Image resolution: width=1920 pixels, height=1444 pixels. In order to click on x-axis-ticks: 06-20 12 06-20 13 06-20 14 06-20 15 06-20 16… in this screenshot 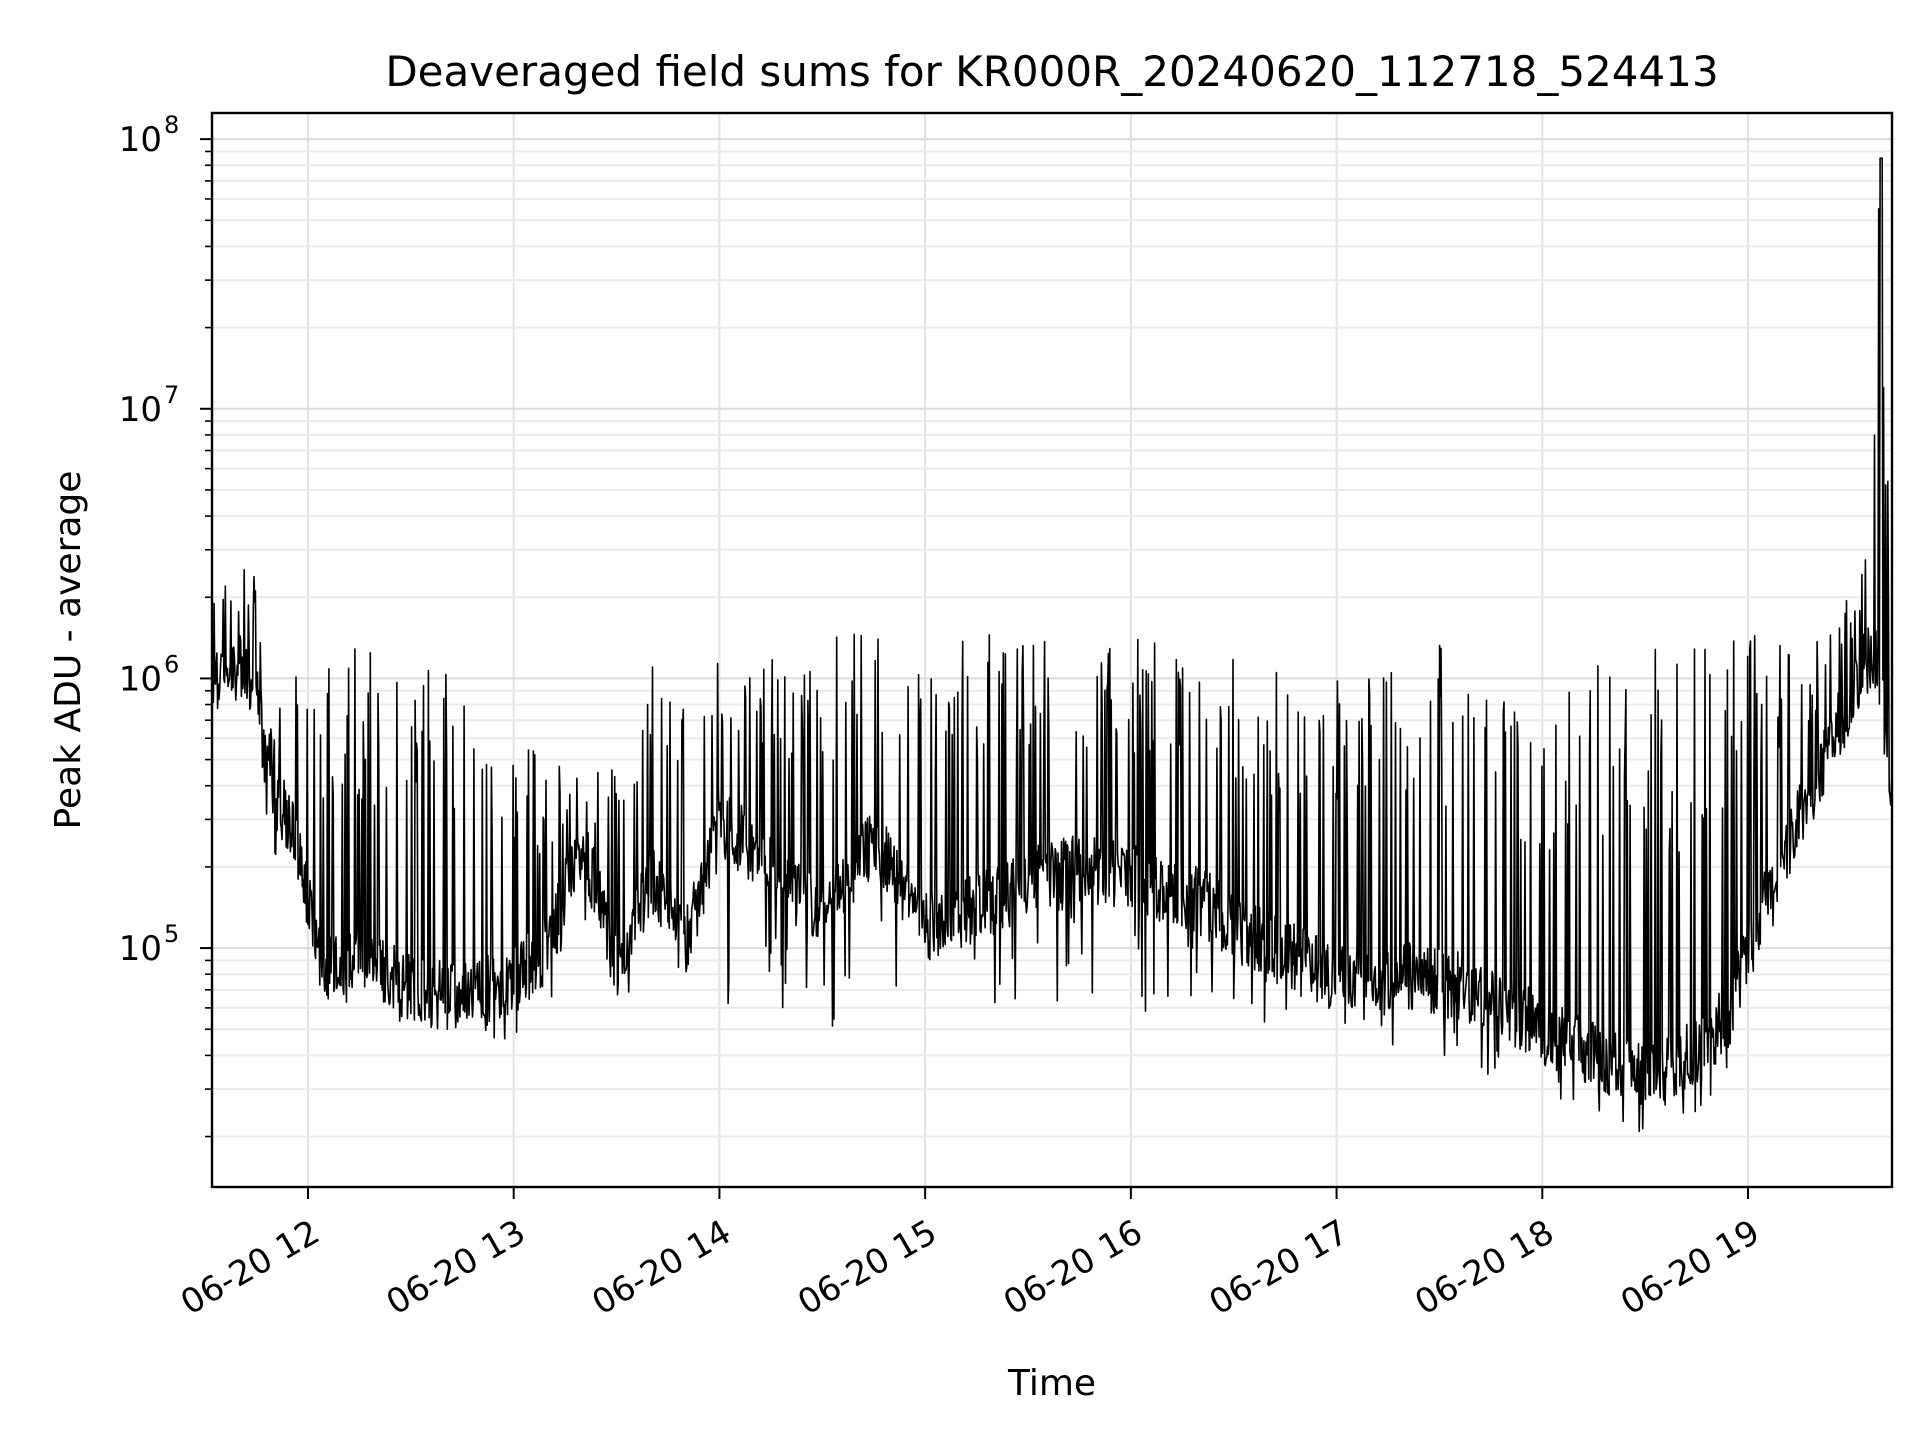, I will do `click(970, 1255)`.